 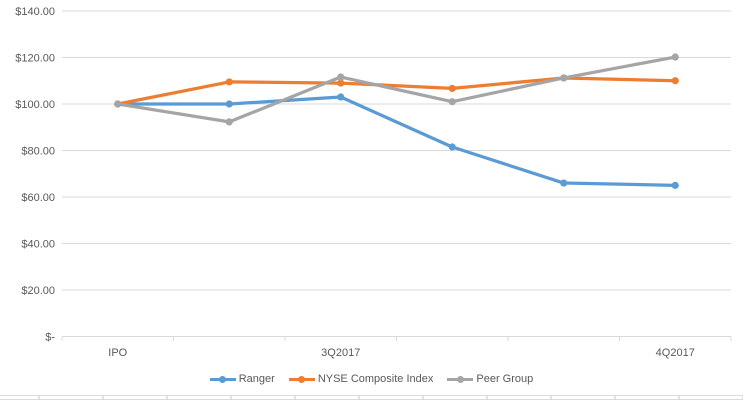 What do you see at coordinates (505, 379) in the screenshot?
I see `legend-label-peer-group: Peer Group` at bounding box center [505, 379].